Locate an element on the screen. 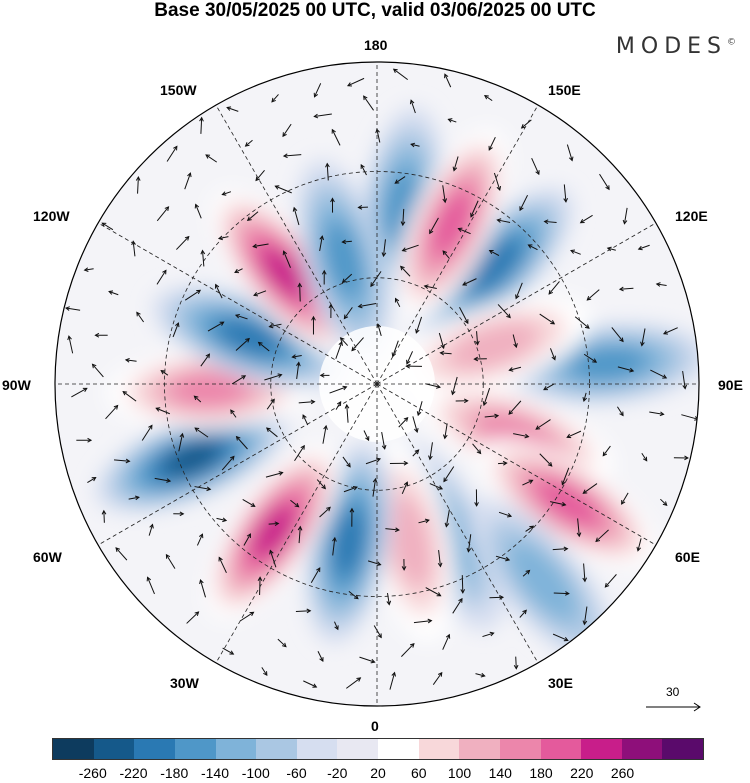 The width and height of the screenshot is (750, 783). colorbar-tick-label: 220 is located at coordinates (582, 773).